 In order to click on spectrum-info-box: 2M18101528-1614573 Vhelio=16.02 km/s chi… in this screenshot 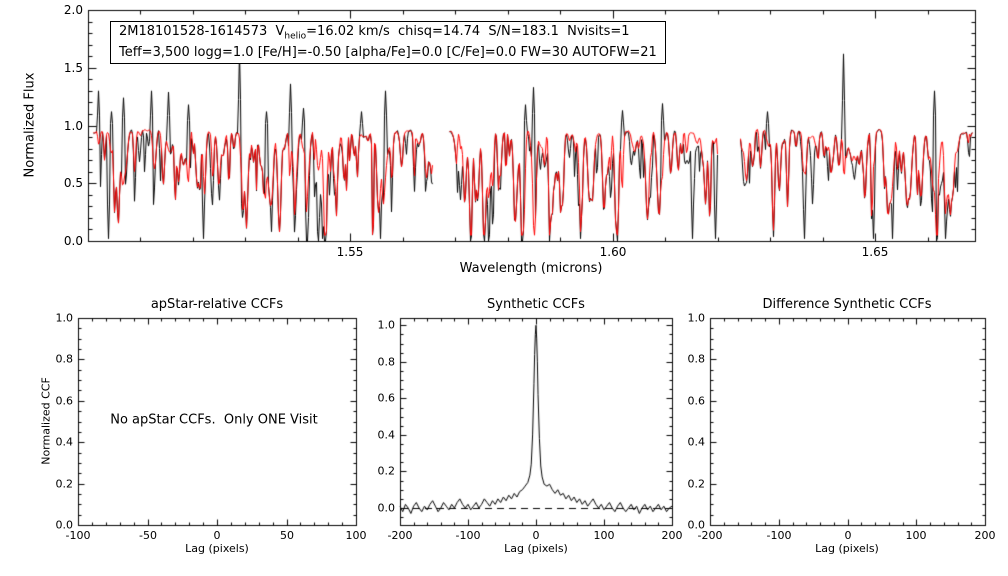, I will do `click(388, 42)`.